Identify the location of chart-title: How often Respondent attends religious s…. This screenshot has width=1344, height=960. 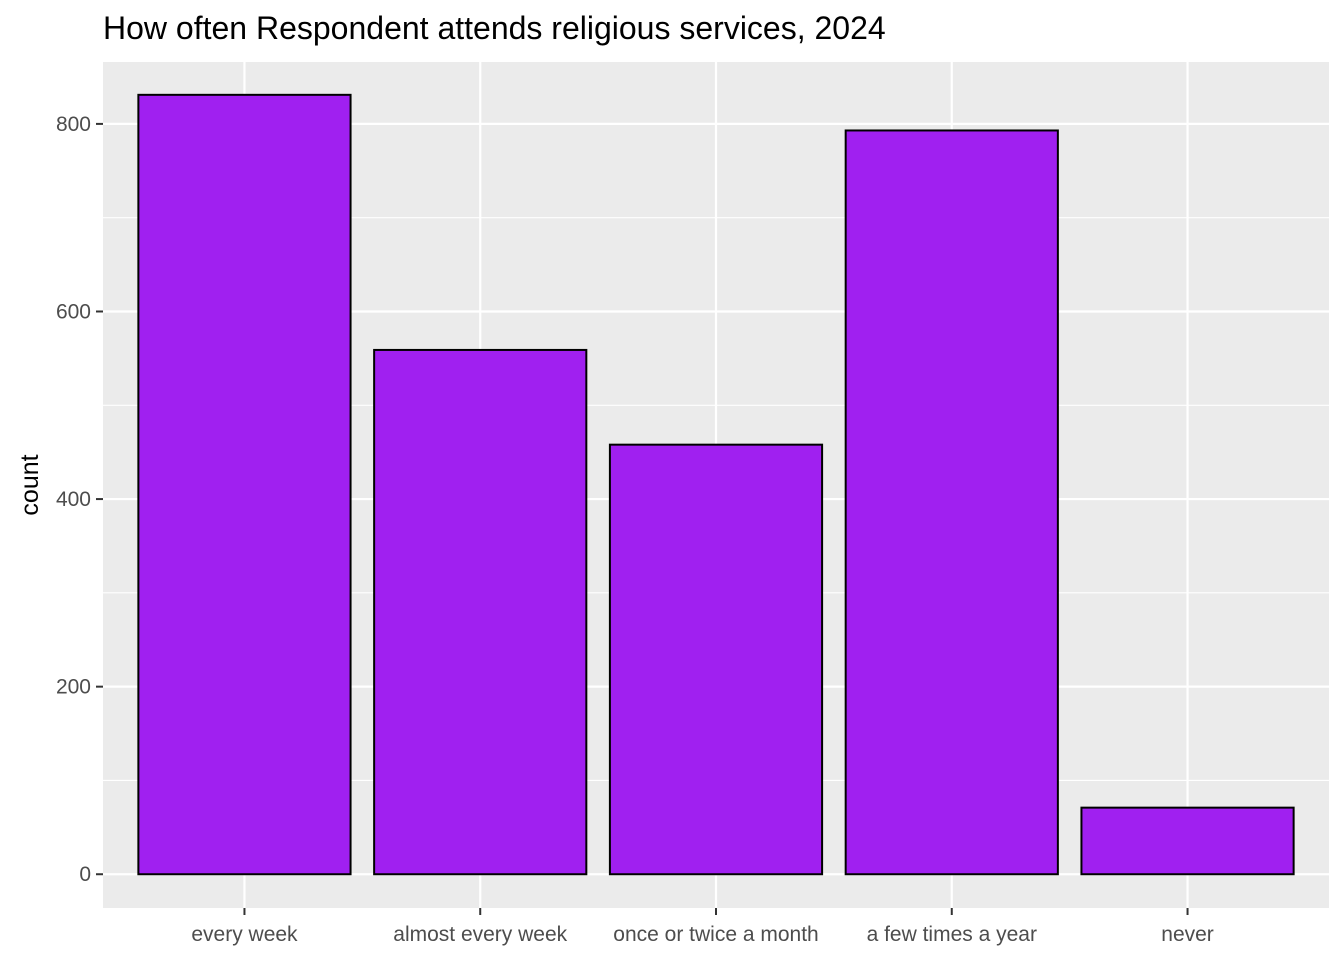
(494, 28).